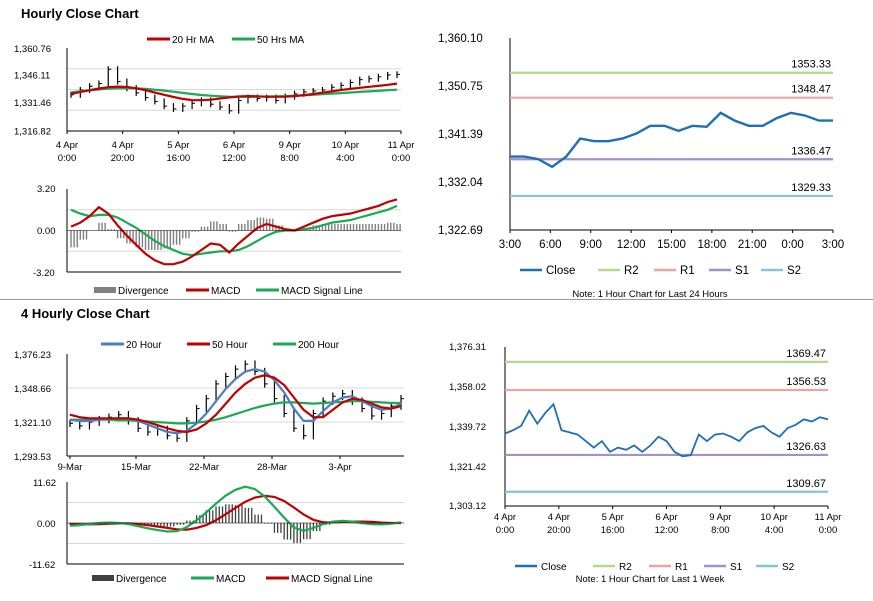  I want to click on y-tick-label: 1,348.66, so click(32, 389).